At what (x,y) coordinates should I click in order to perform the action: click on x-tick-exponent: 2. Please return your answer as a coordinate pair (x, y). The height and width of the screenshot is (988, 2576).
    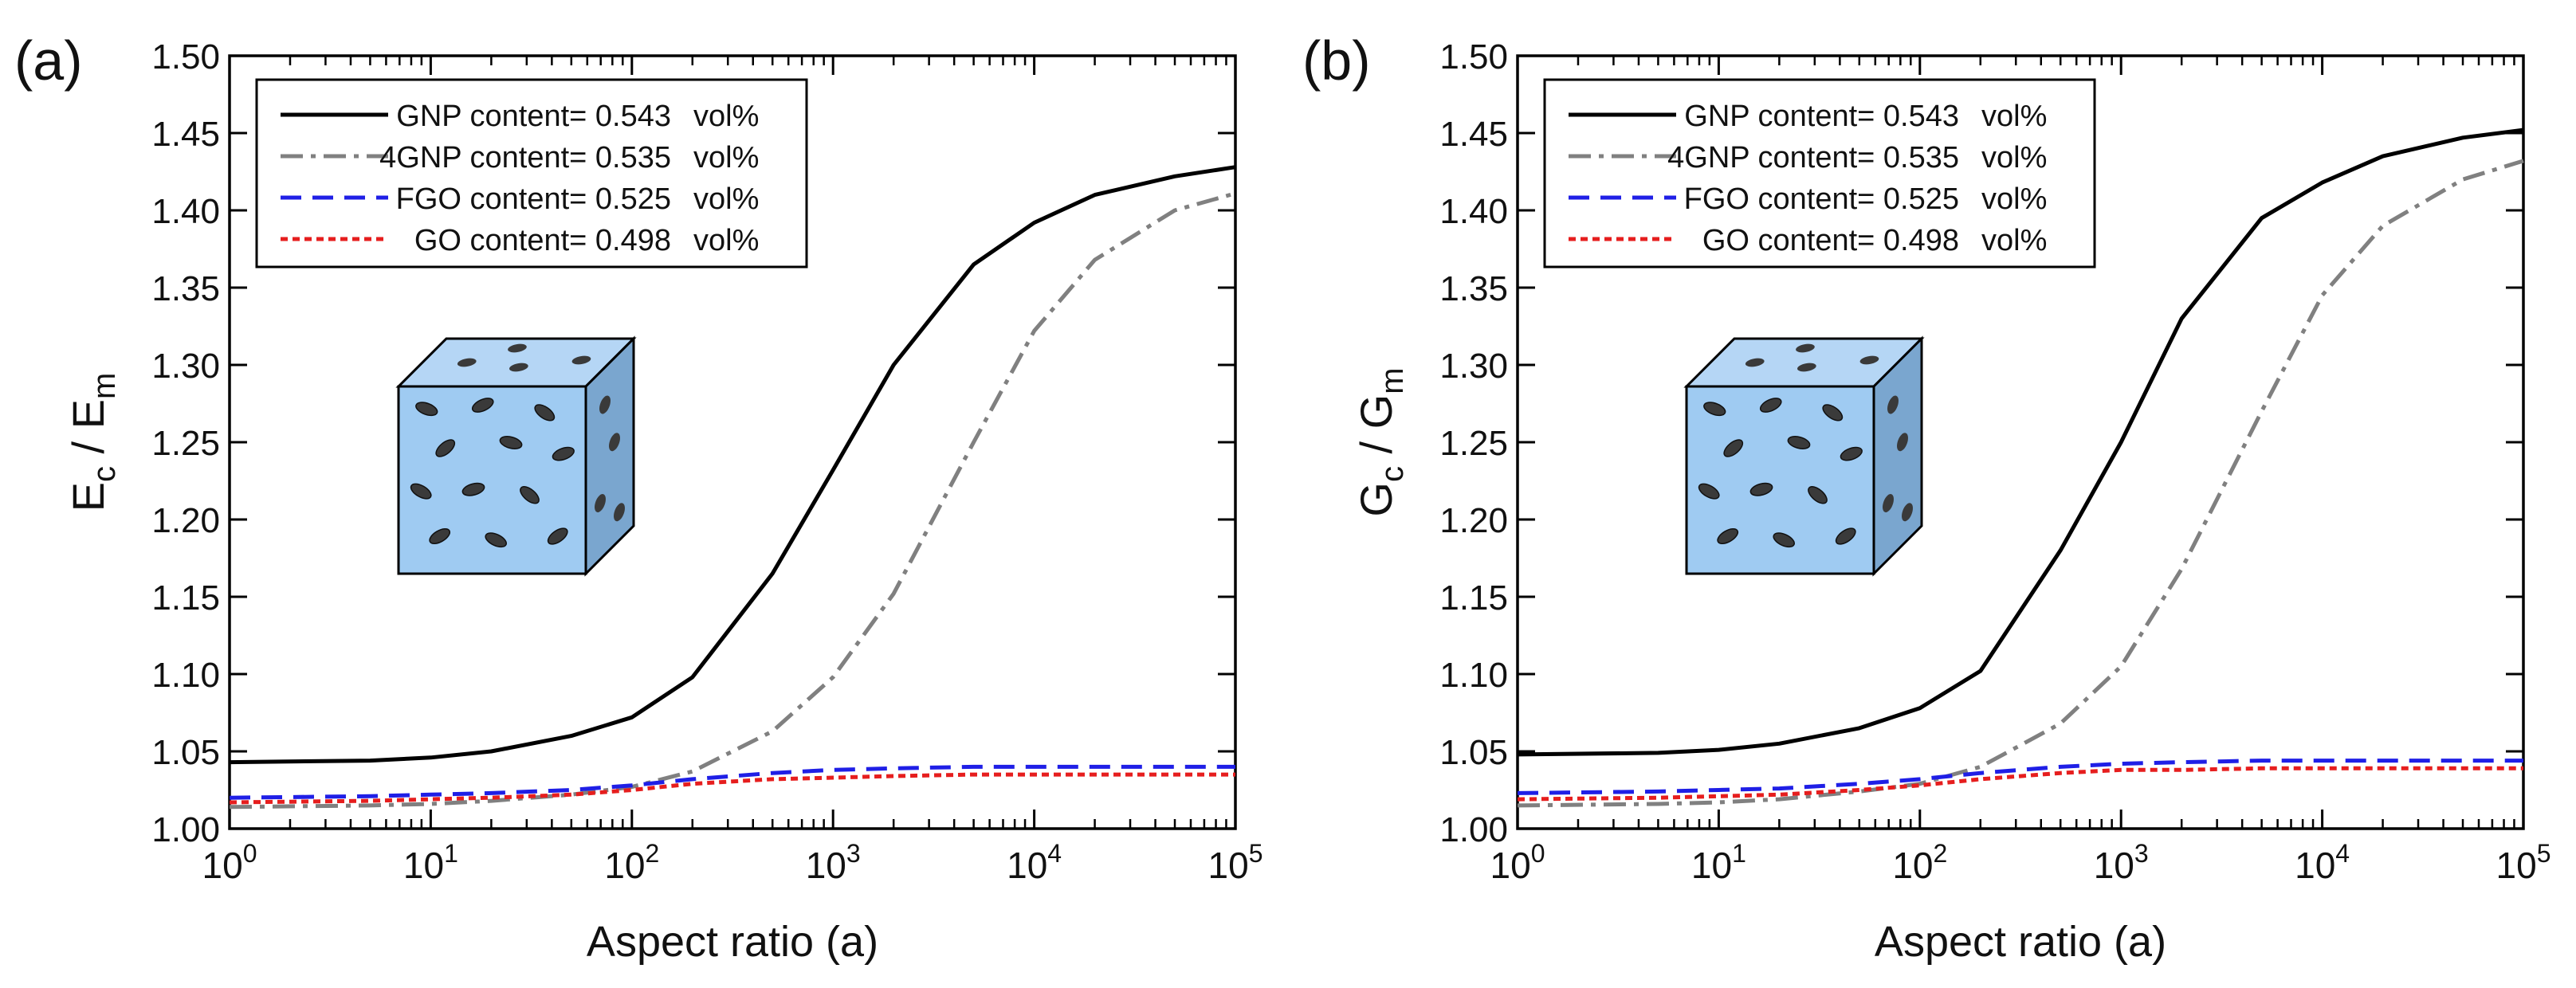
    Looking at the image, I should click on (1940, 854).